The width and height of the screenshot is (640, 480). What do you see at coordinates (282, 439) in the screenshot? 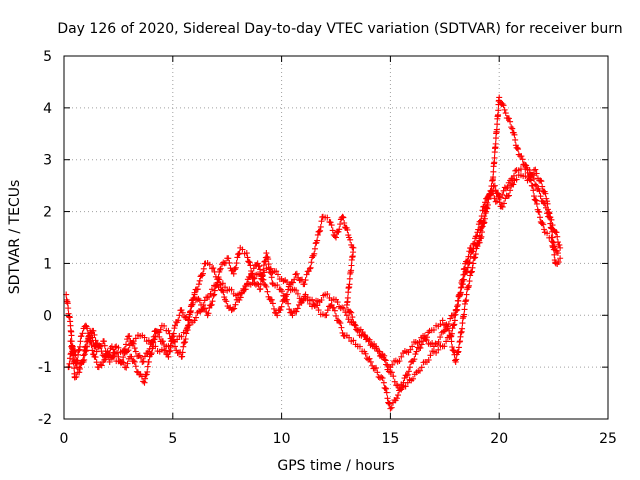
I see `x-tick-label: 10` at bounding box center [282, 439].